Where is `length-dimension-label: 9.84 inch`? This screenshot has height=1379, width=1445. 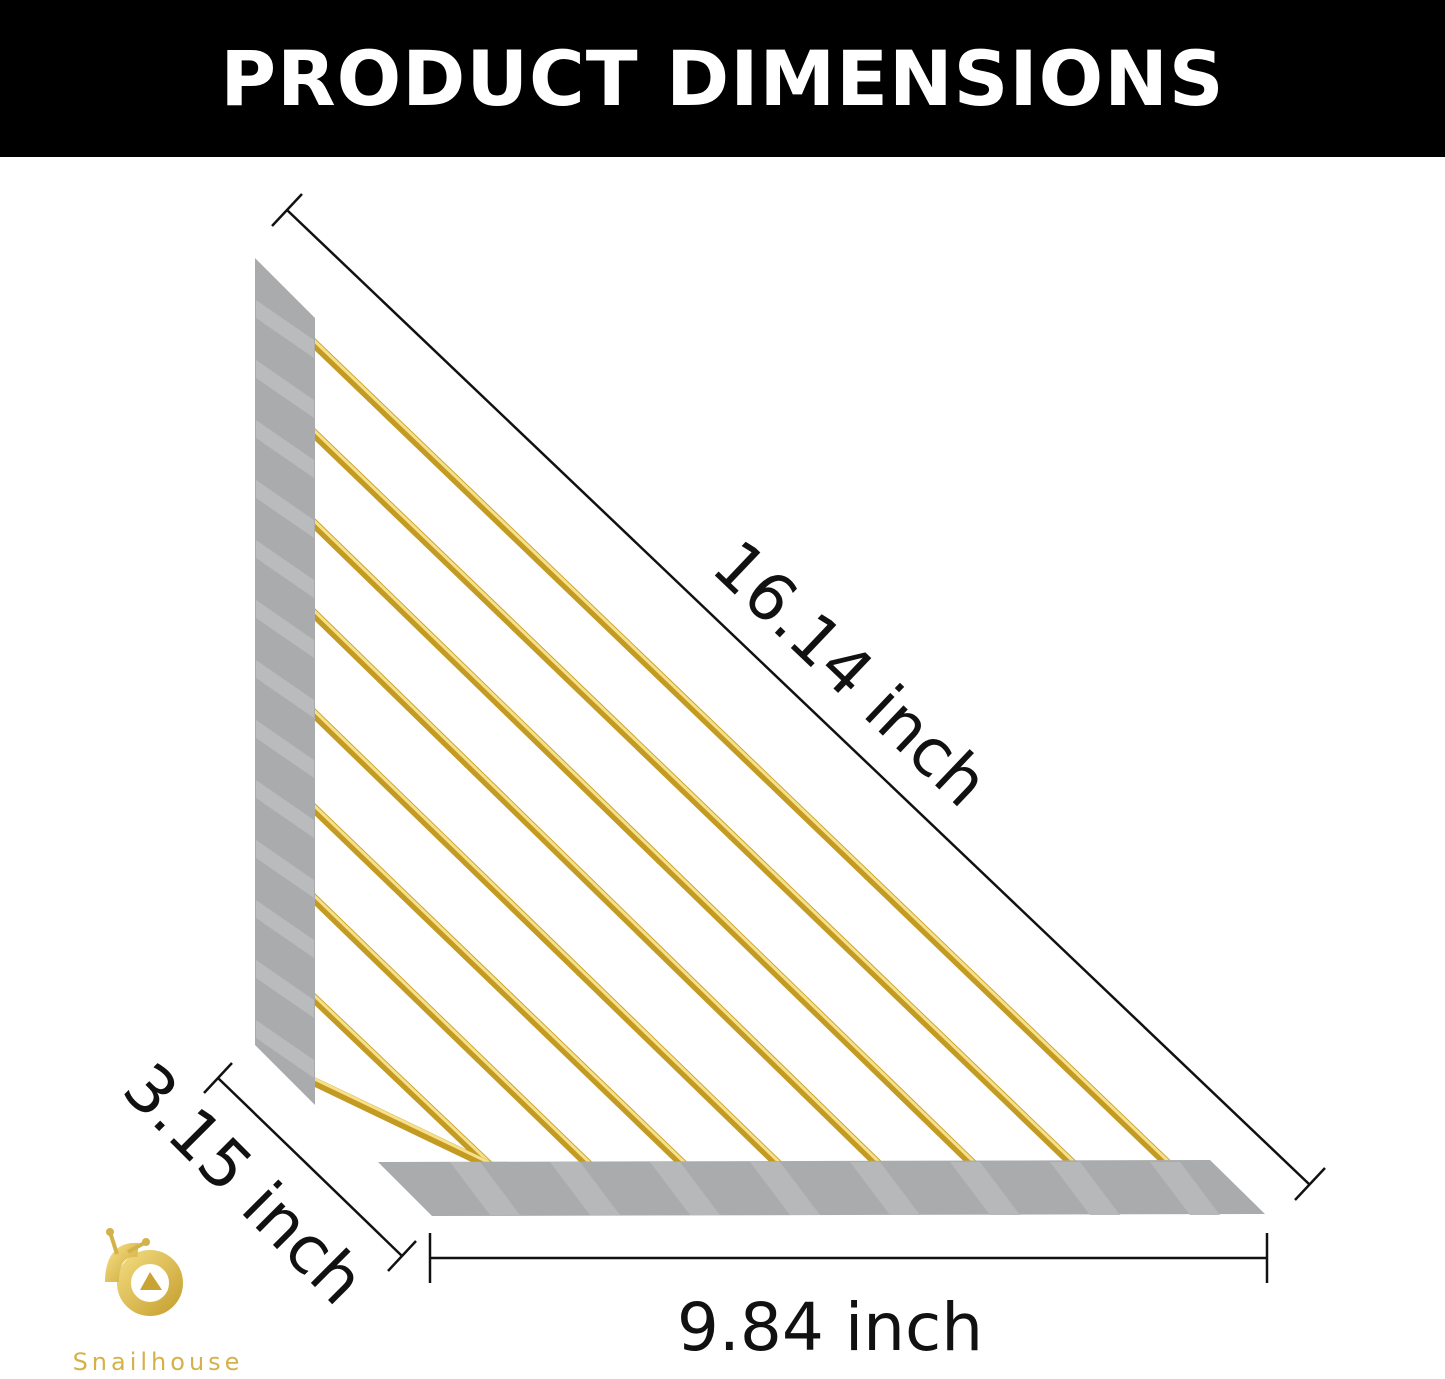
length-dimension-label: 9.84 inch is located at coordinates (830, 1327).